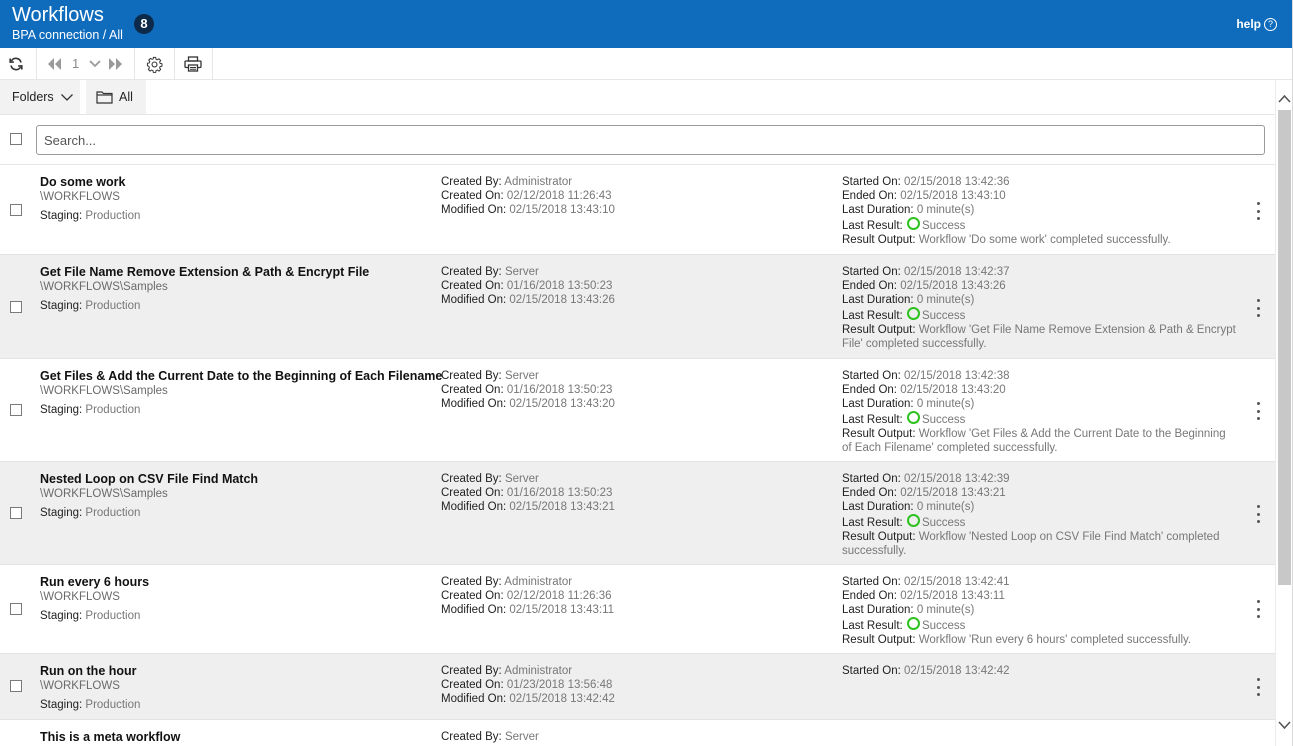  Describe the element at coordinates (562, 699) in the screenshot. I see `modified-on-value: 02/15/2018 13:42:42` at that location.